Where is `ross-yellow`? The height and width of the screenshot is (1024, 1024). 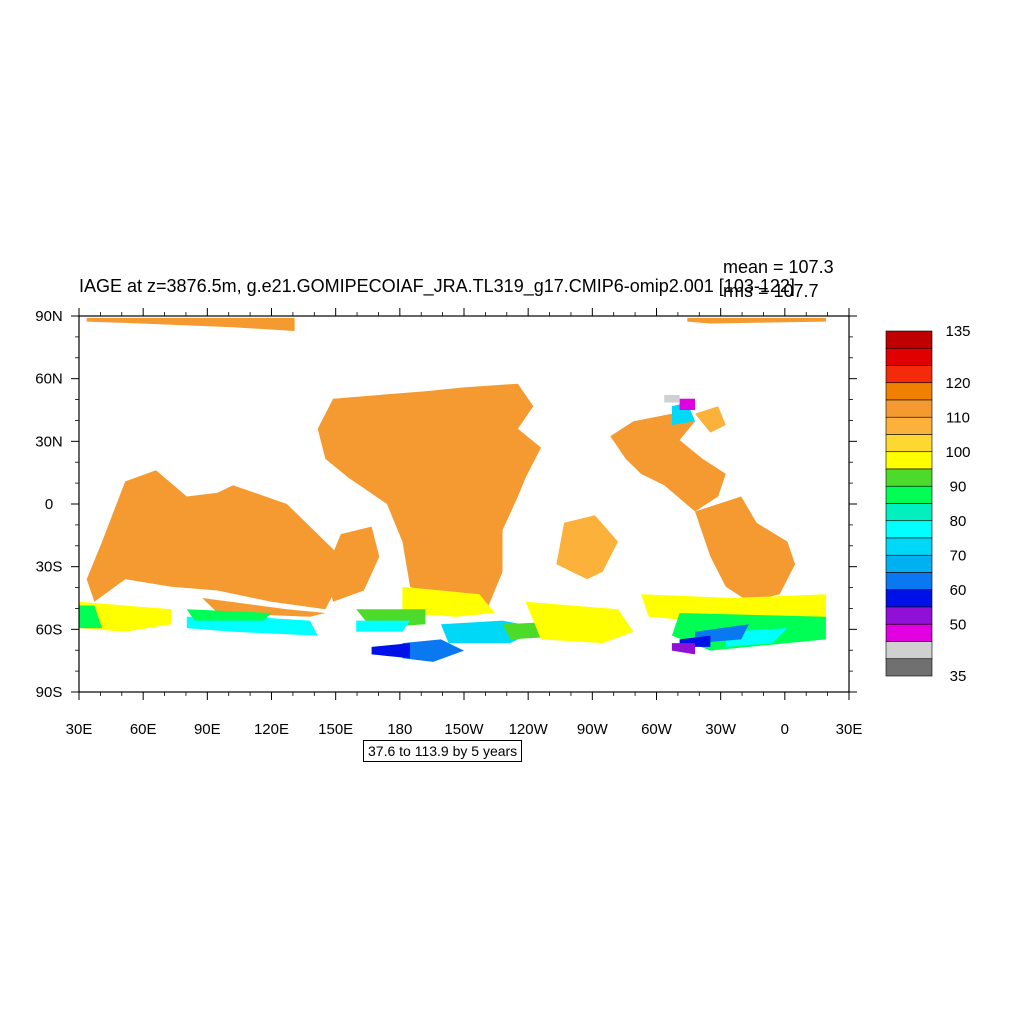
ross-yellow is located at coordinates (448, 601).